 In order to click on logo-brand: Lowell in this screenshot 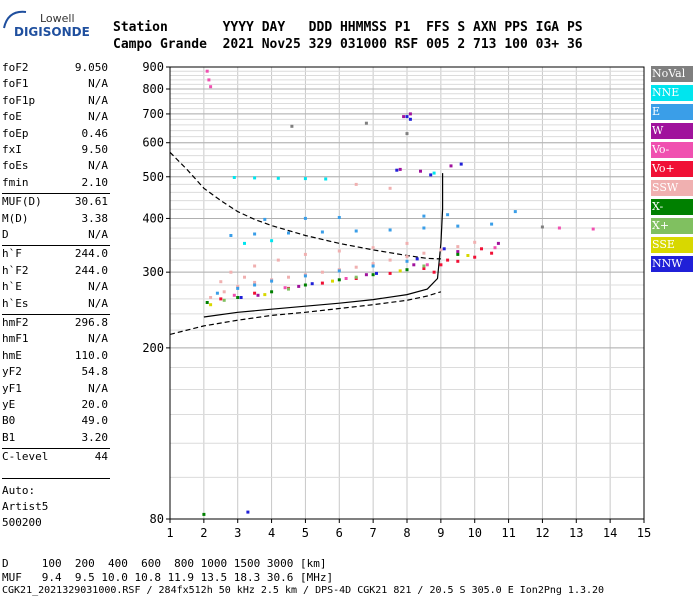, I will do `click(57, 18)`.